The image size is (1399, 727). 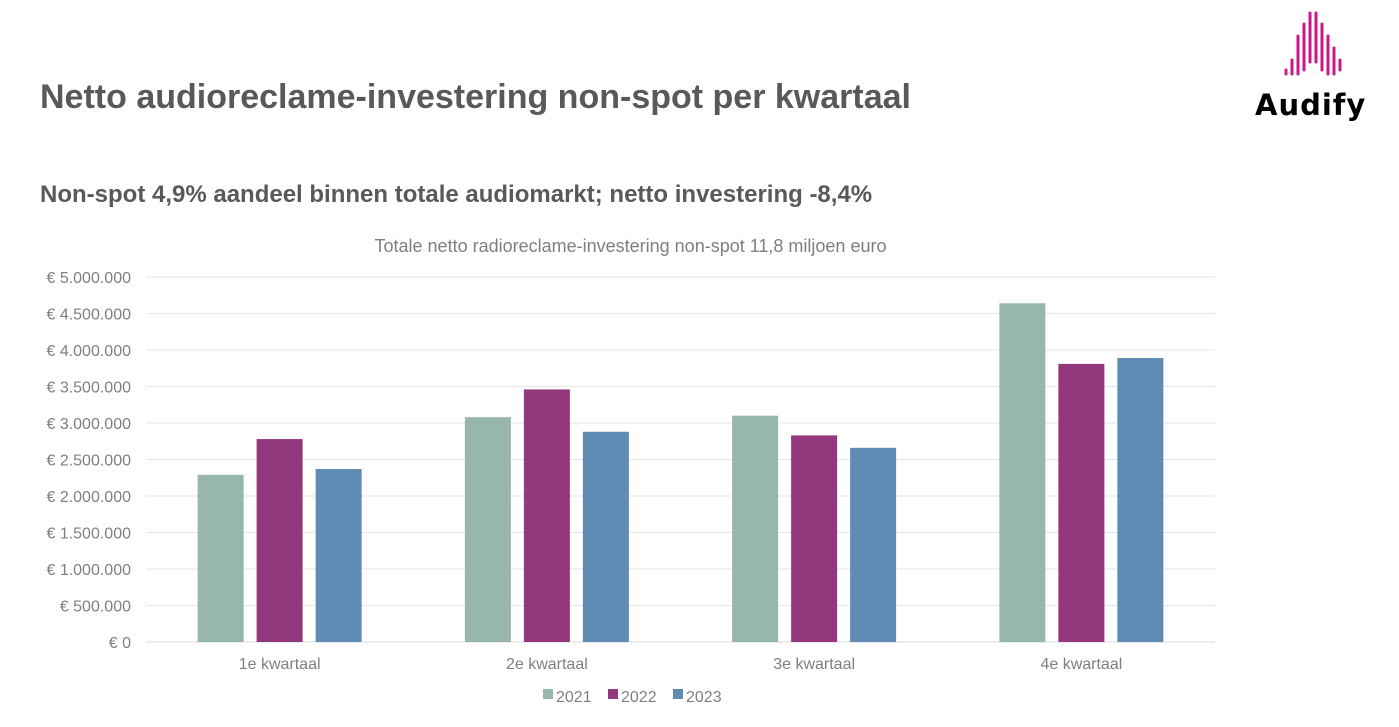 What do you see at coordinates (613, 694) in the screenshot?
I see `legend-swatch-2022` at bounding box center [613, 694].